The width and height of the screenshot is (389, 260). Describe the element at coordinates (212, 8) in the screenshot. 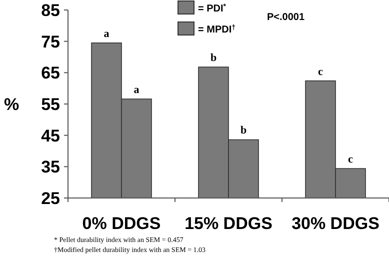

I see `legend-label: = PDI$^{*}$` at that location.